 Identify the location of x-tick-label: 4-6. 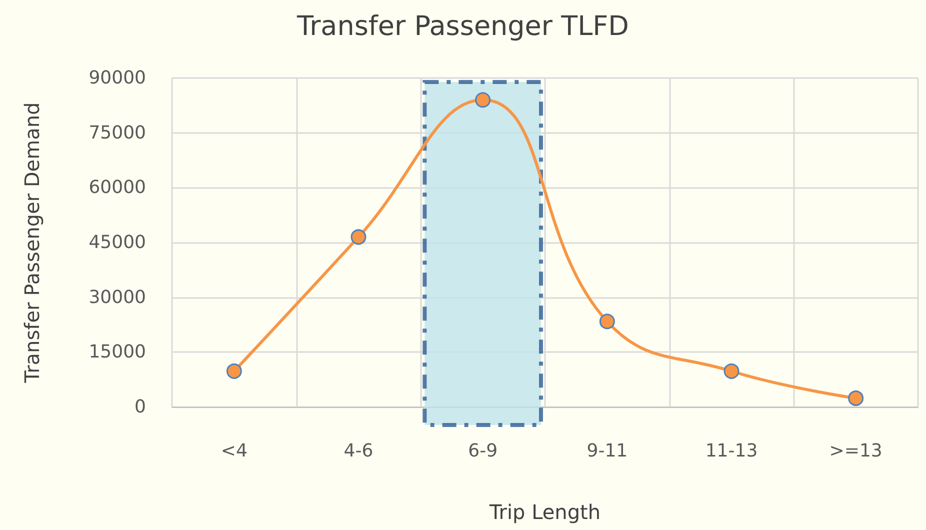
(359, 451).